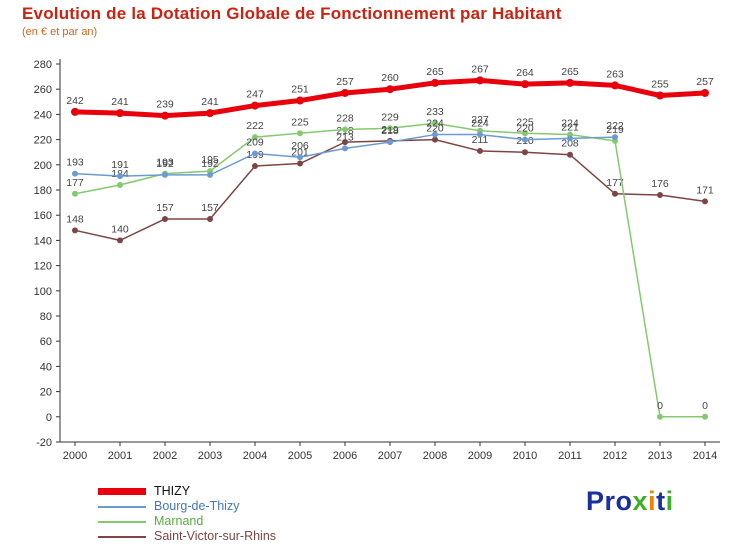 The width and height of the screenshot is (750, 550). I want to click on legend-item-bourg-de-thizy: Bourg-de-Thizy, so click(187, 506).